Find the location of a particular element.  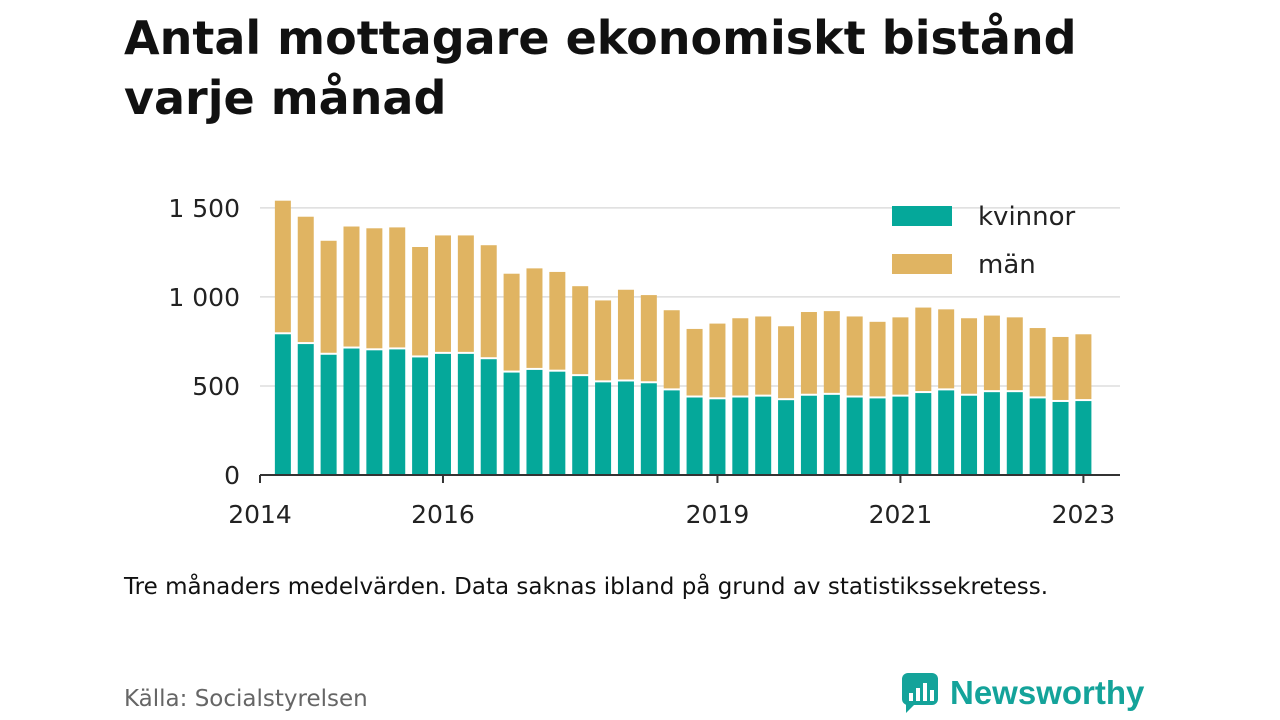

source-text: Källa: Socialstyrelsen is located at coordinates (246, 699).